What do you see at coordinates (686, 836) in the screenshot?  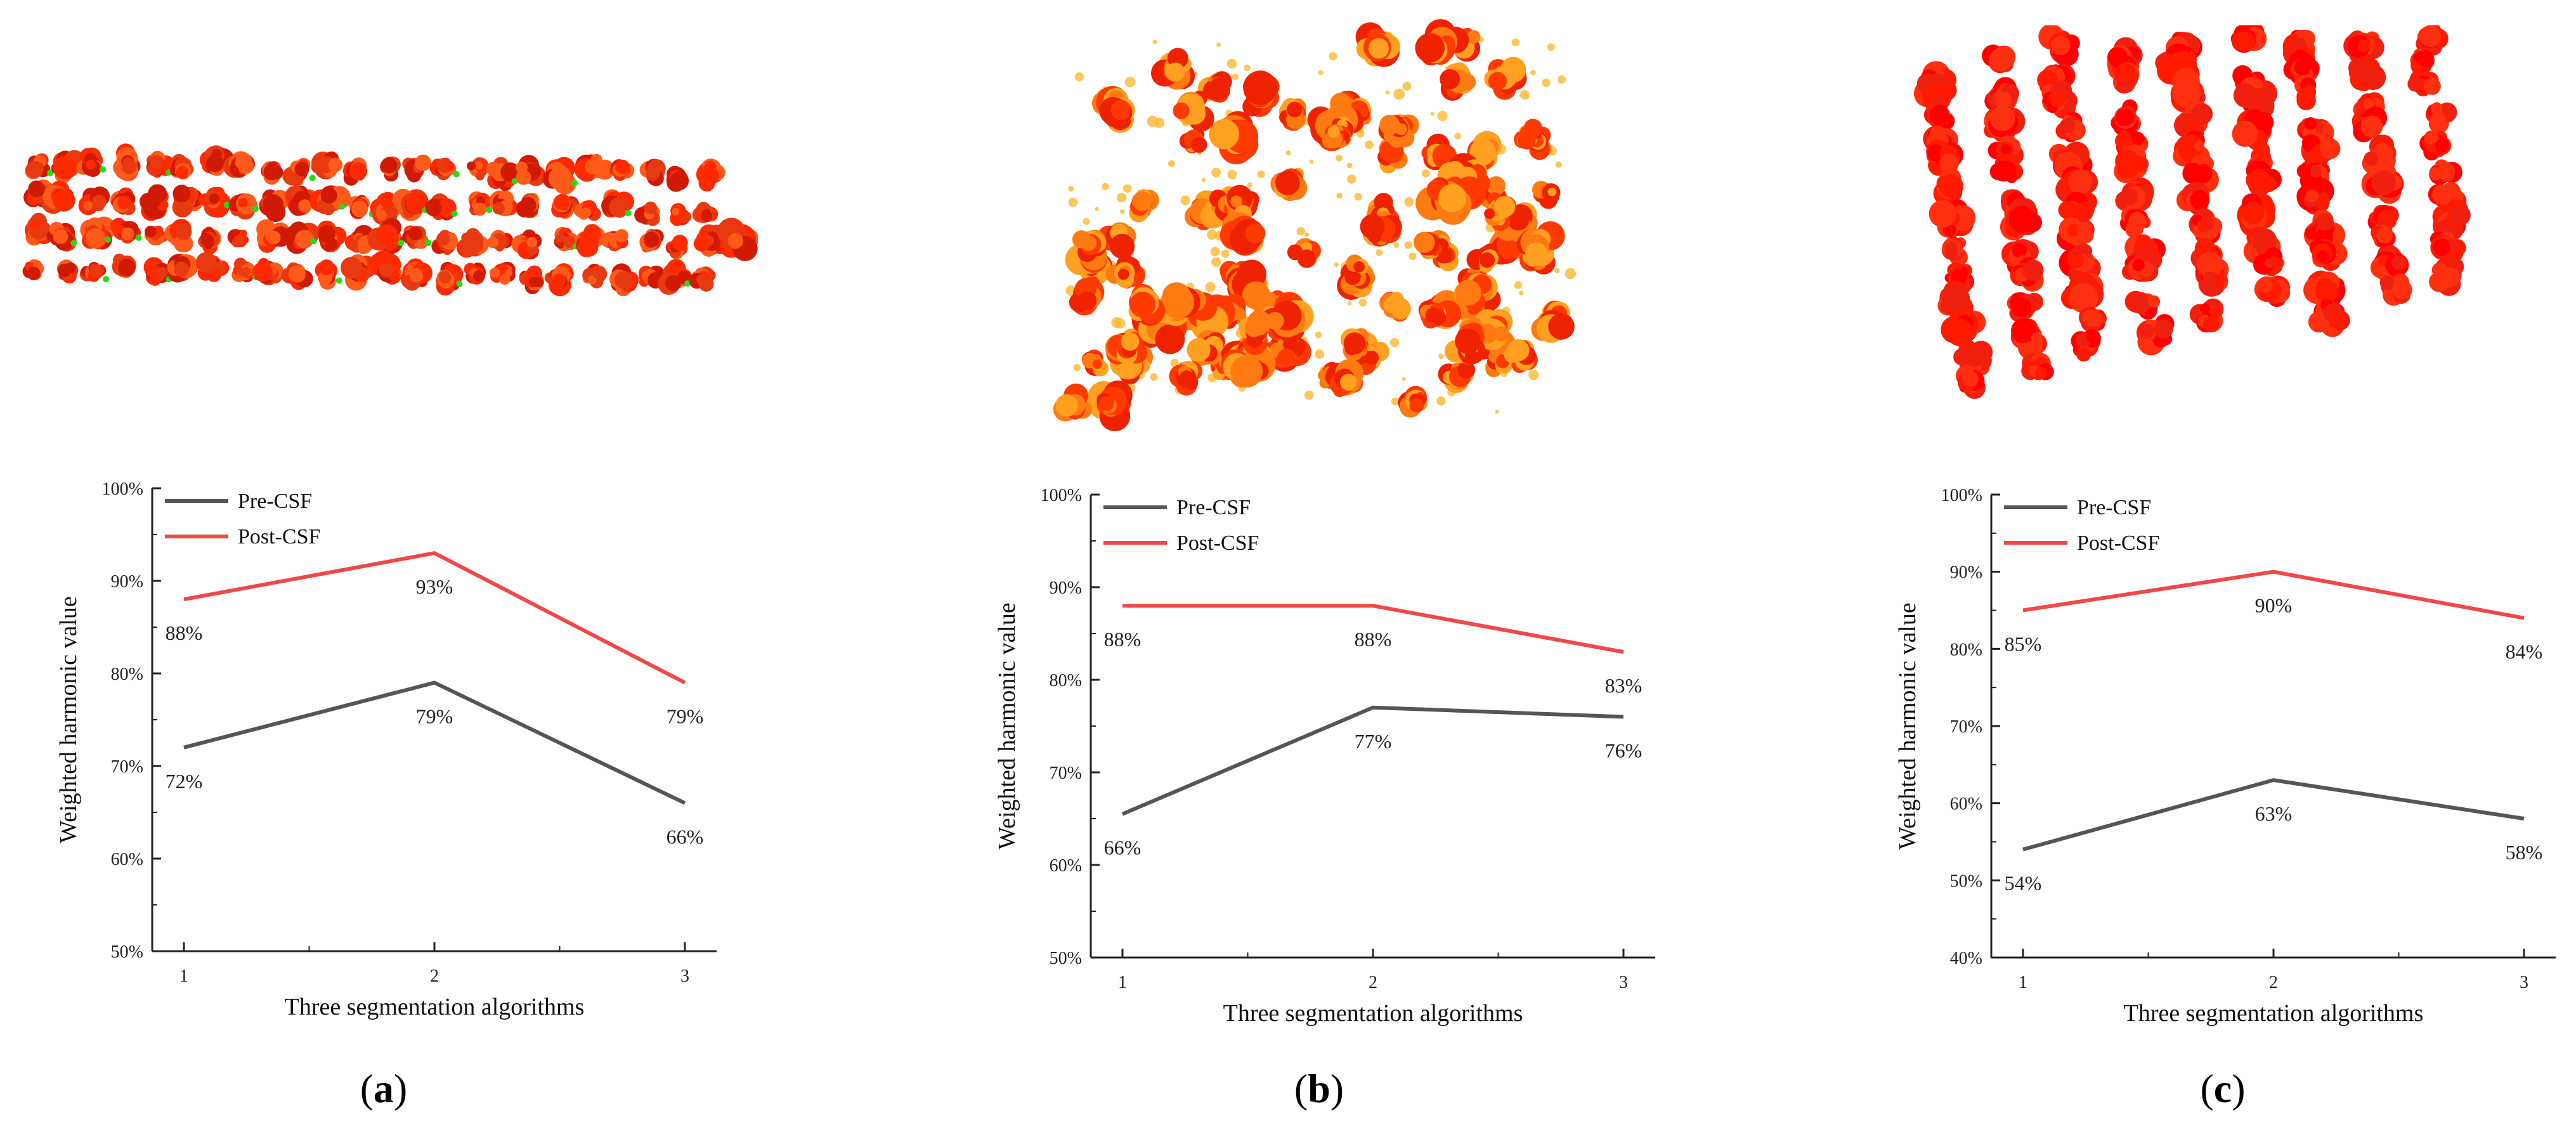 I see `data-label: 66%` at bounding box center [686, 836].